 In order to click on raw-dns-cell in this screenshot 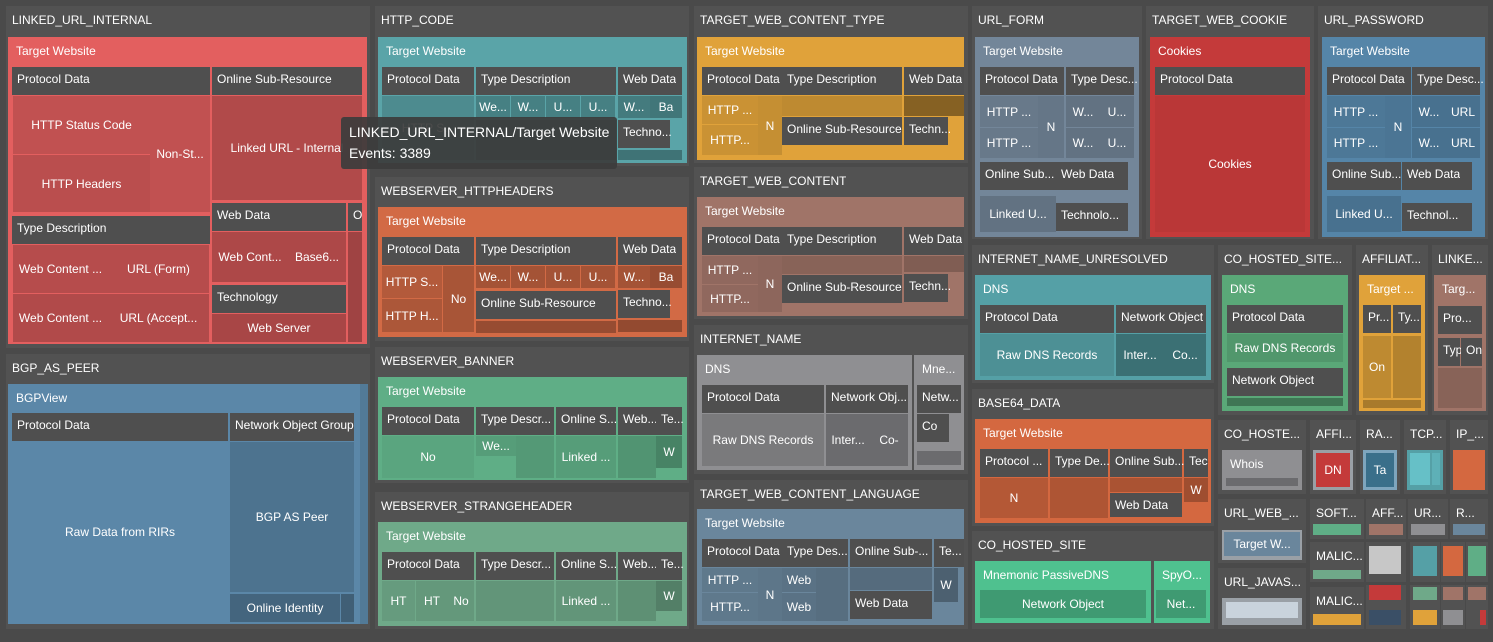, I will do `click(1285, 348)`.